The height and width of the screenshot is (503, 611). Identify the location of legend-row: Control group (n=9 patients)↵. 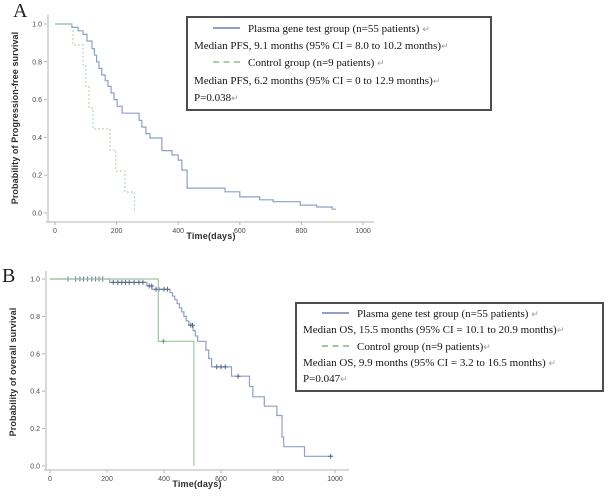
(451, 348).